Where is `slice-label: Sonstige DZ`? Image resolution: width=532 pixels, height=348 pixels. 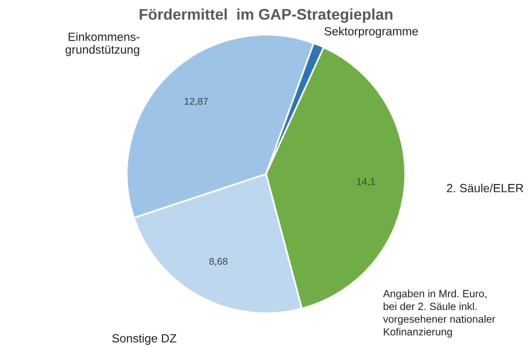
slice-label: Sonstige DZ is located at coordinates (144, 339).